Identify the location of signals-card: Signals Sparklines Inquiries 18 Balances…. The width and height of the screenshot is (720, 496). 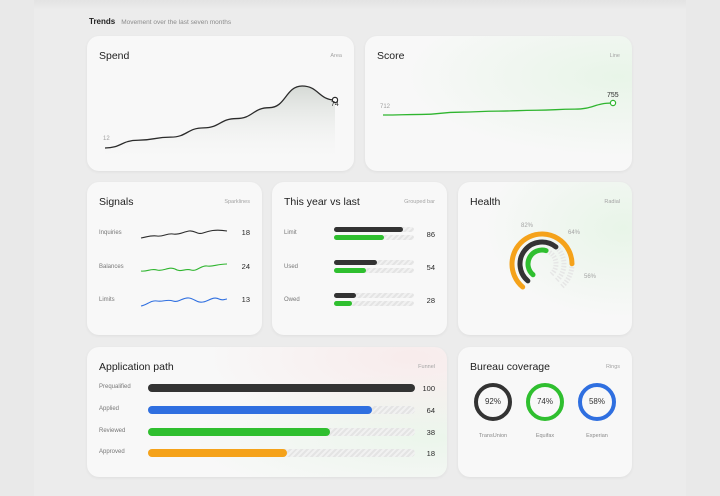
(174, 258).